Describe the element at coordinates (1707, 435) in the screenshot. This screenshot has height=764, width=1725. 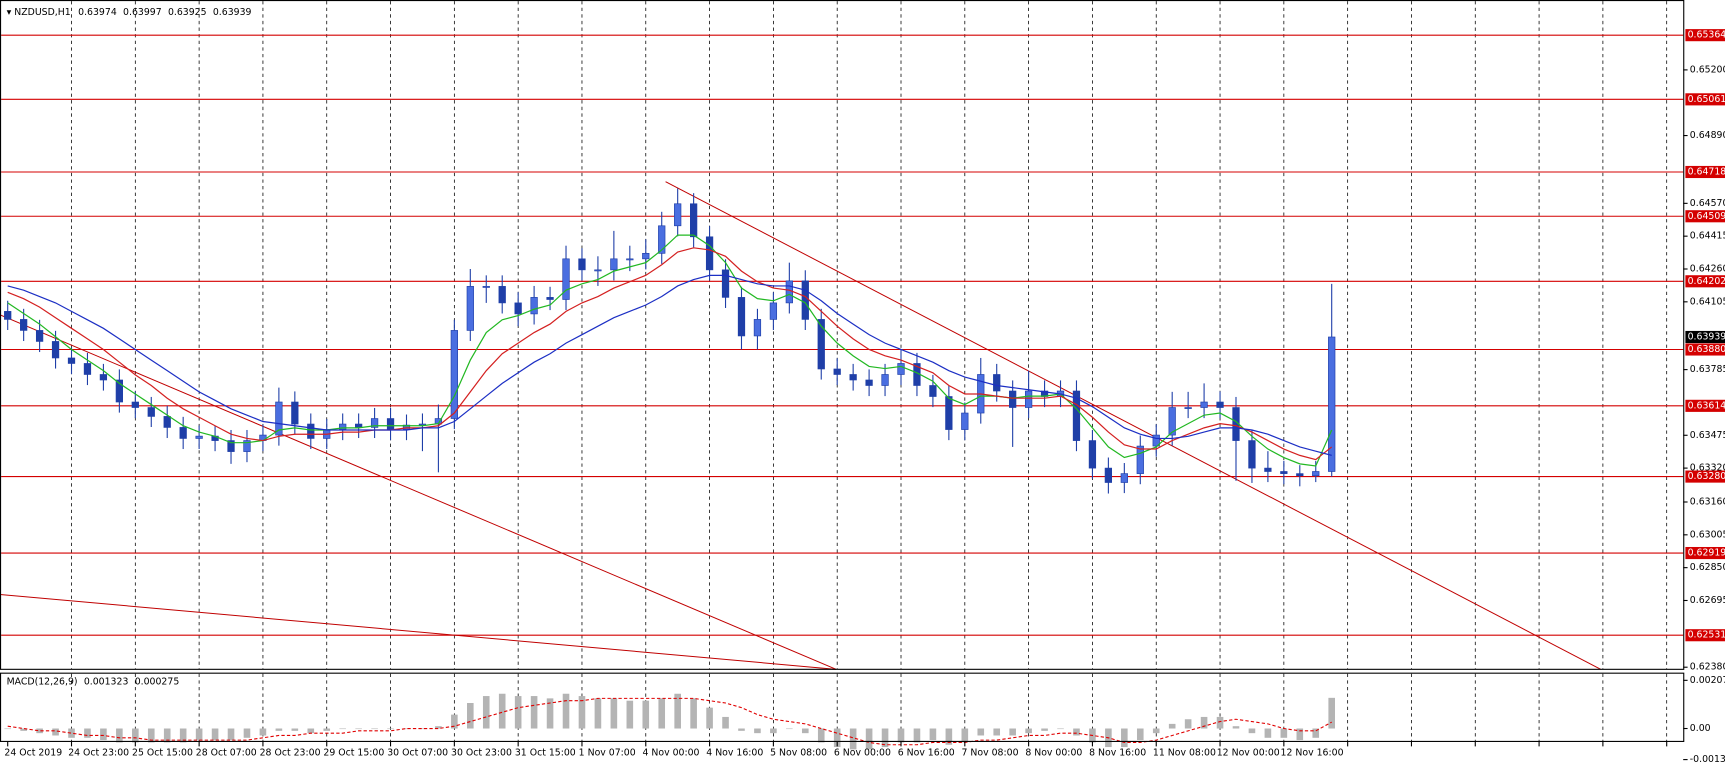
I see `y-tick-label: 0.63475` at that location.